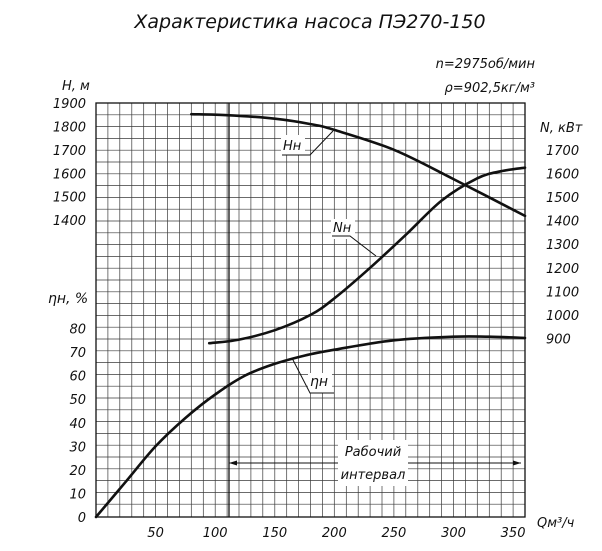 The height and width of the screenshot is (551, 602). Describe the element at coordinates (358, 165) in the screenshot. I see `head-curve` at that location.